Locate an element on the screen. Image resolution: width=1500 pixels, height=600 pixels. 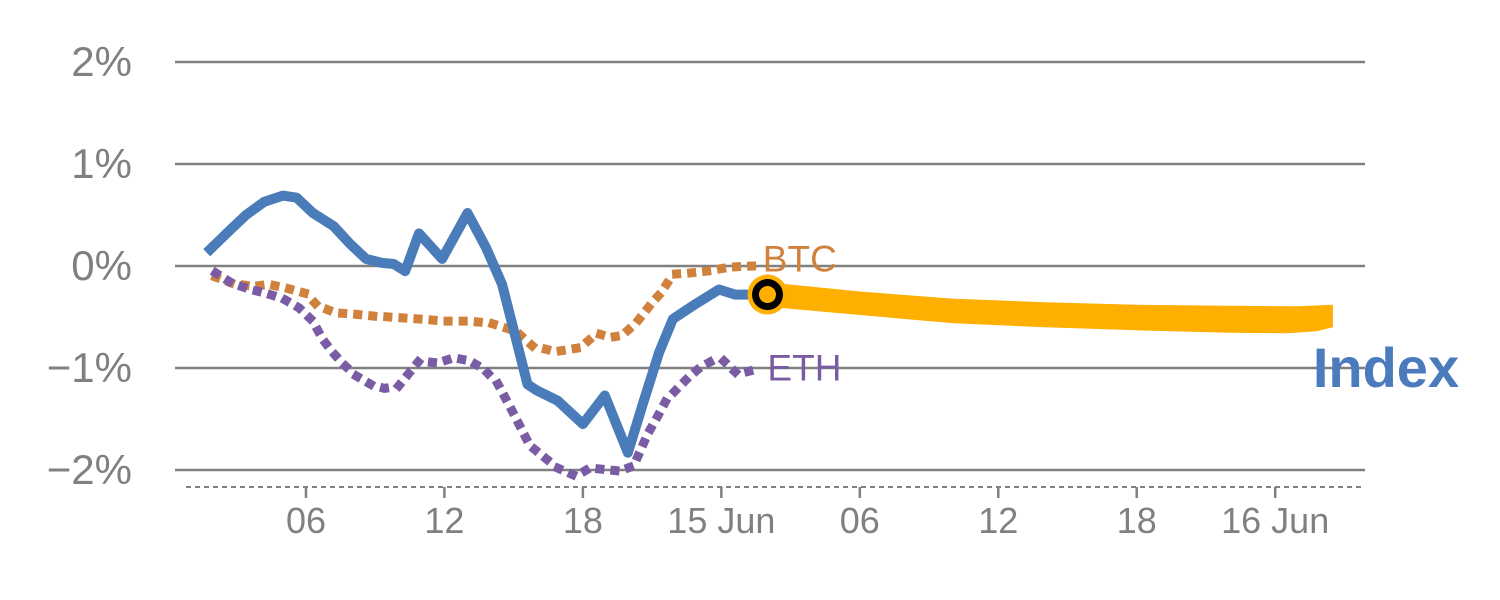
series-label-index: Index is located at coordinates (1386, 367).